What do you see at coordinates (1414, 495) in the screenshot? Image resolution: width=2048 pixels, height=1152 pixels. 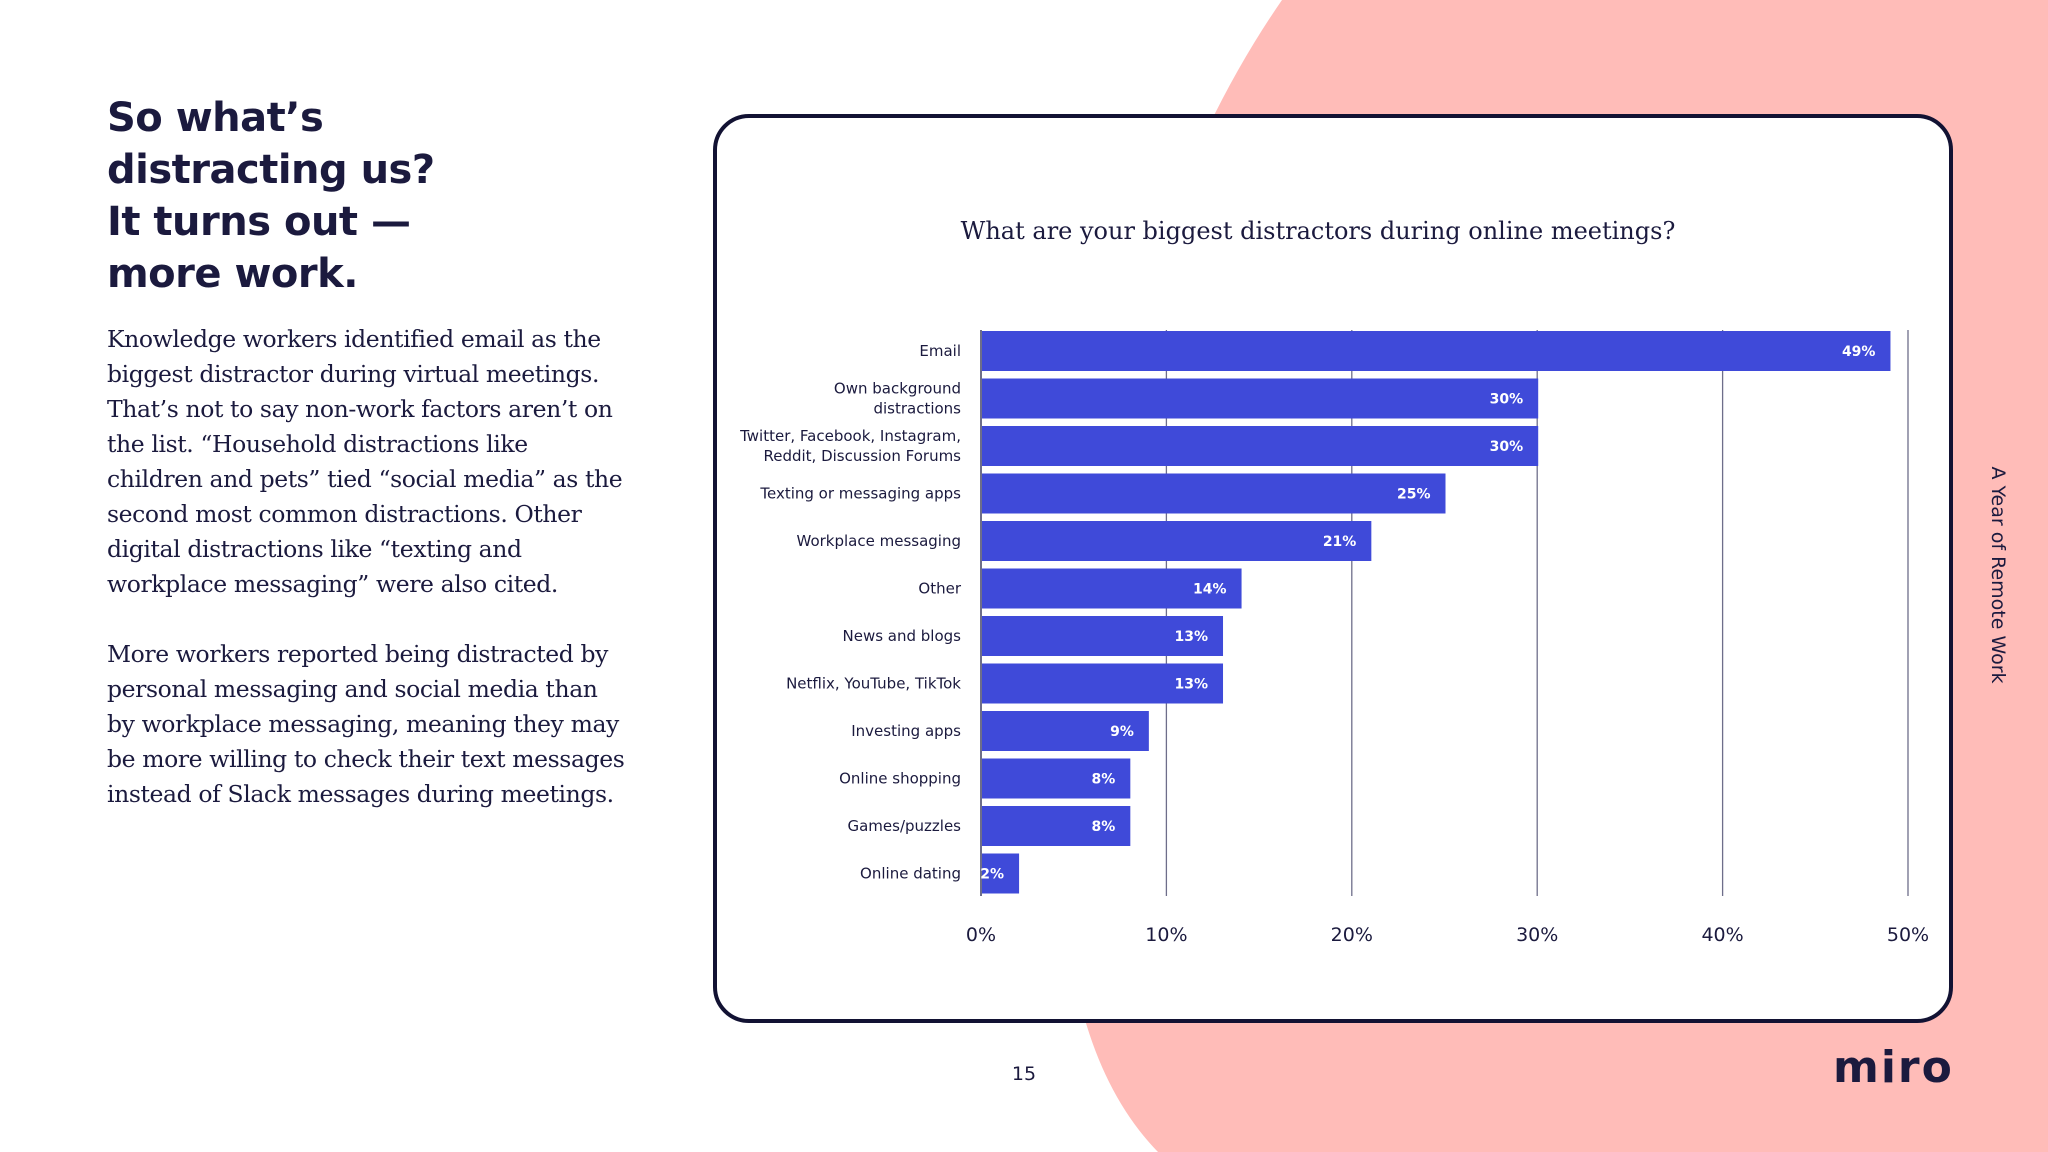 I see `bar-value-label: 25%` at bounding box center [1414, 495].